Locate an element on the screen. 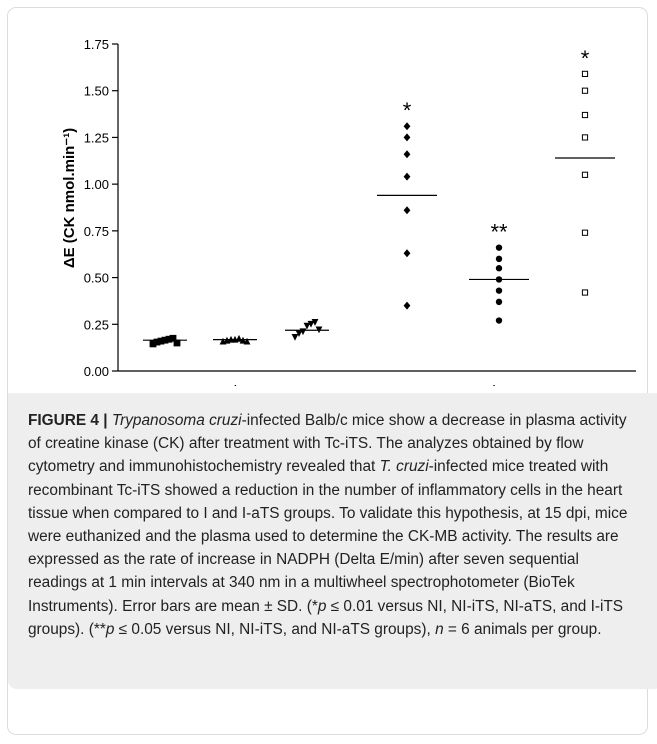 The height and width of the screenshot is (744, 657). y-tick-label: 1.50 is located at coordinates (96, 91).